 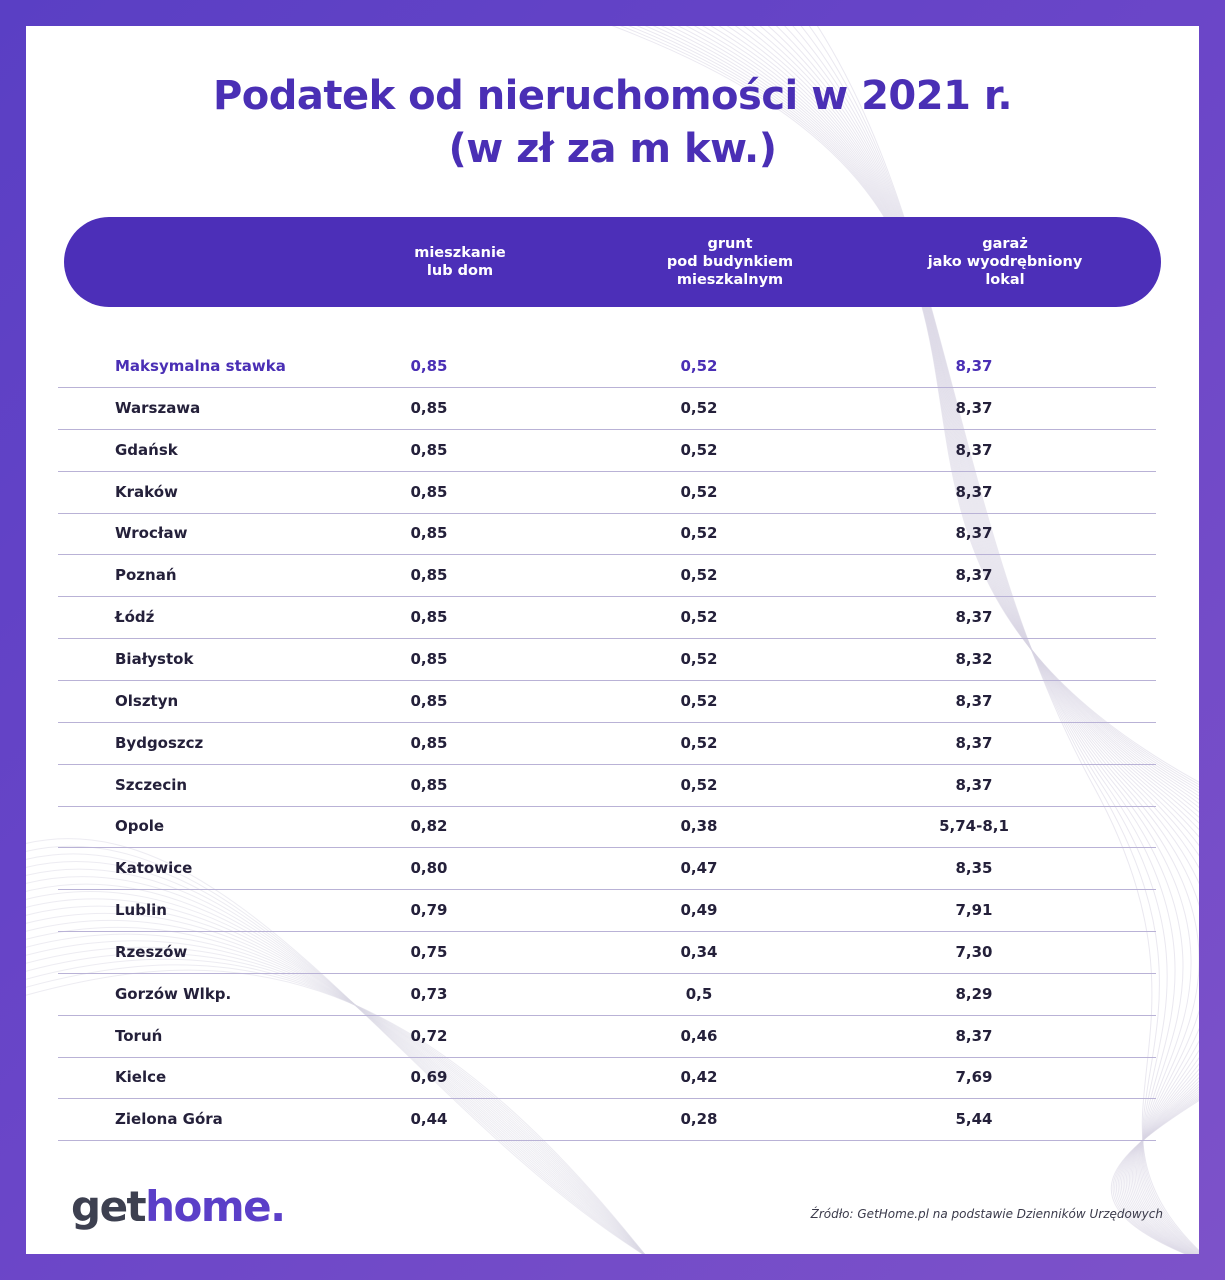 What do you see at coordinates (429, 1035) in the screenshot?
I see `row-value: 0,72` at bounding box center [429, 1035].